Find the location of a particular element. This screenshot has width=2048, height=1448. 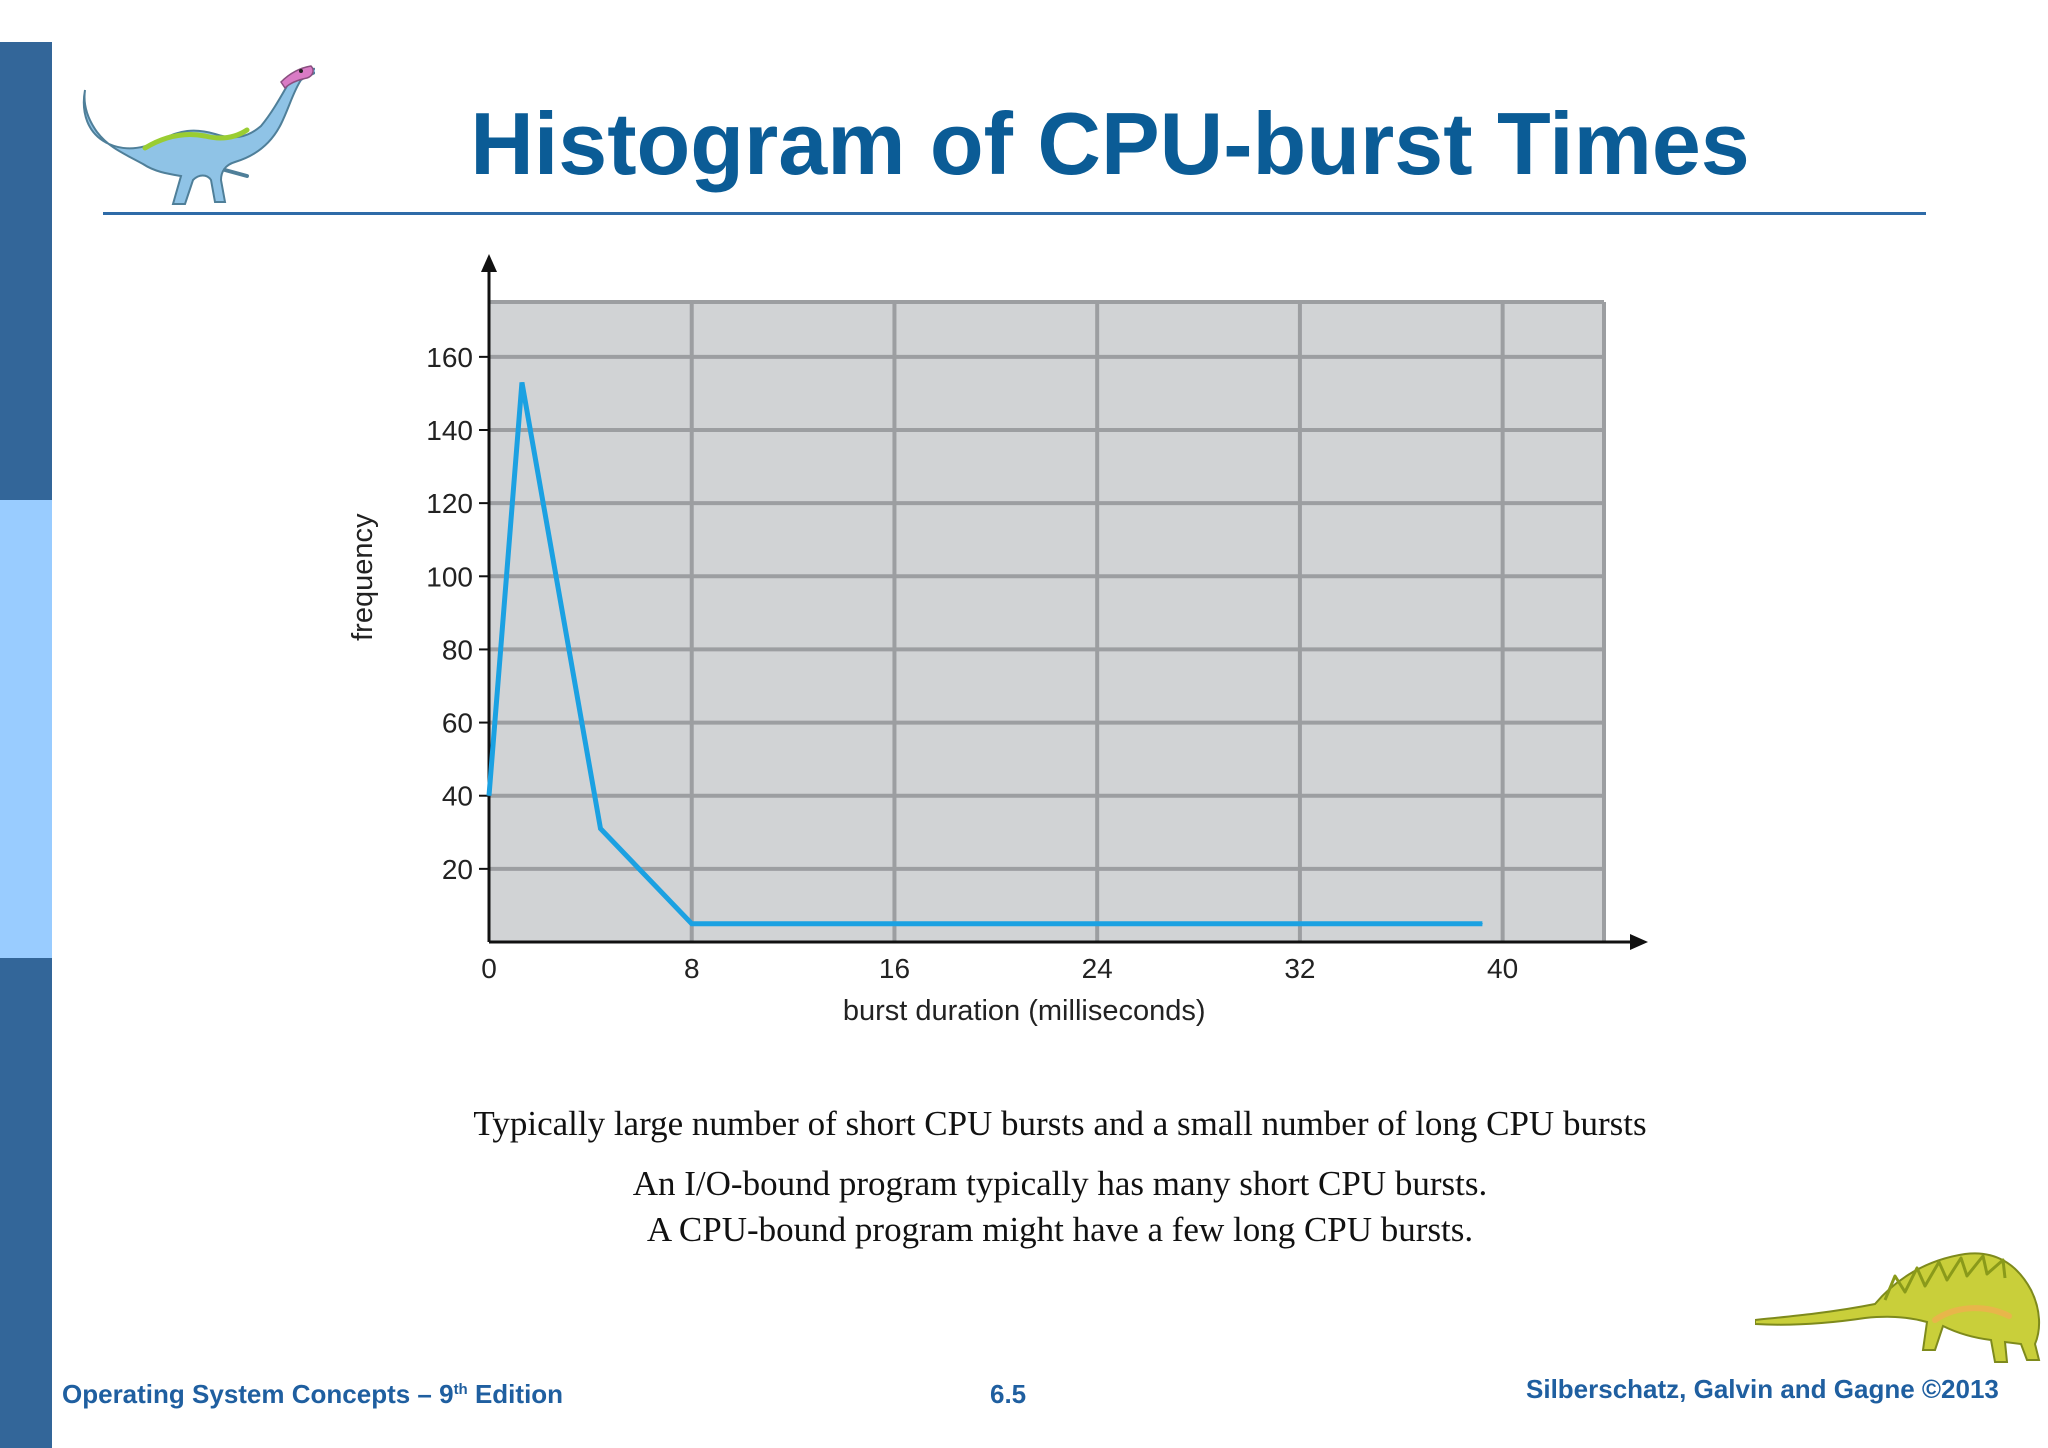

y-tick-label: 60 is located at coordinates (457, 723).